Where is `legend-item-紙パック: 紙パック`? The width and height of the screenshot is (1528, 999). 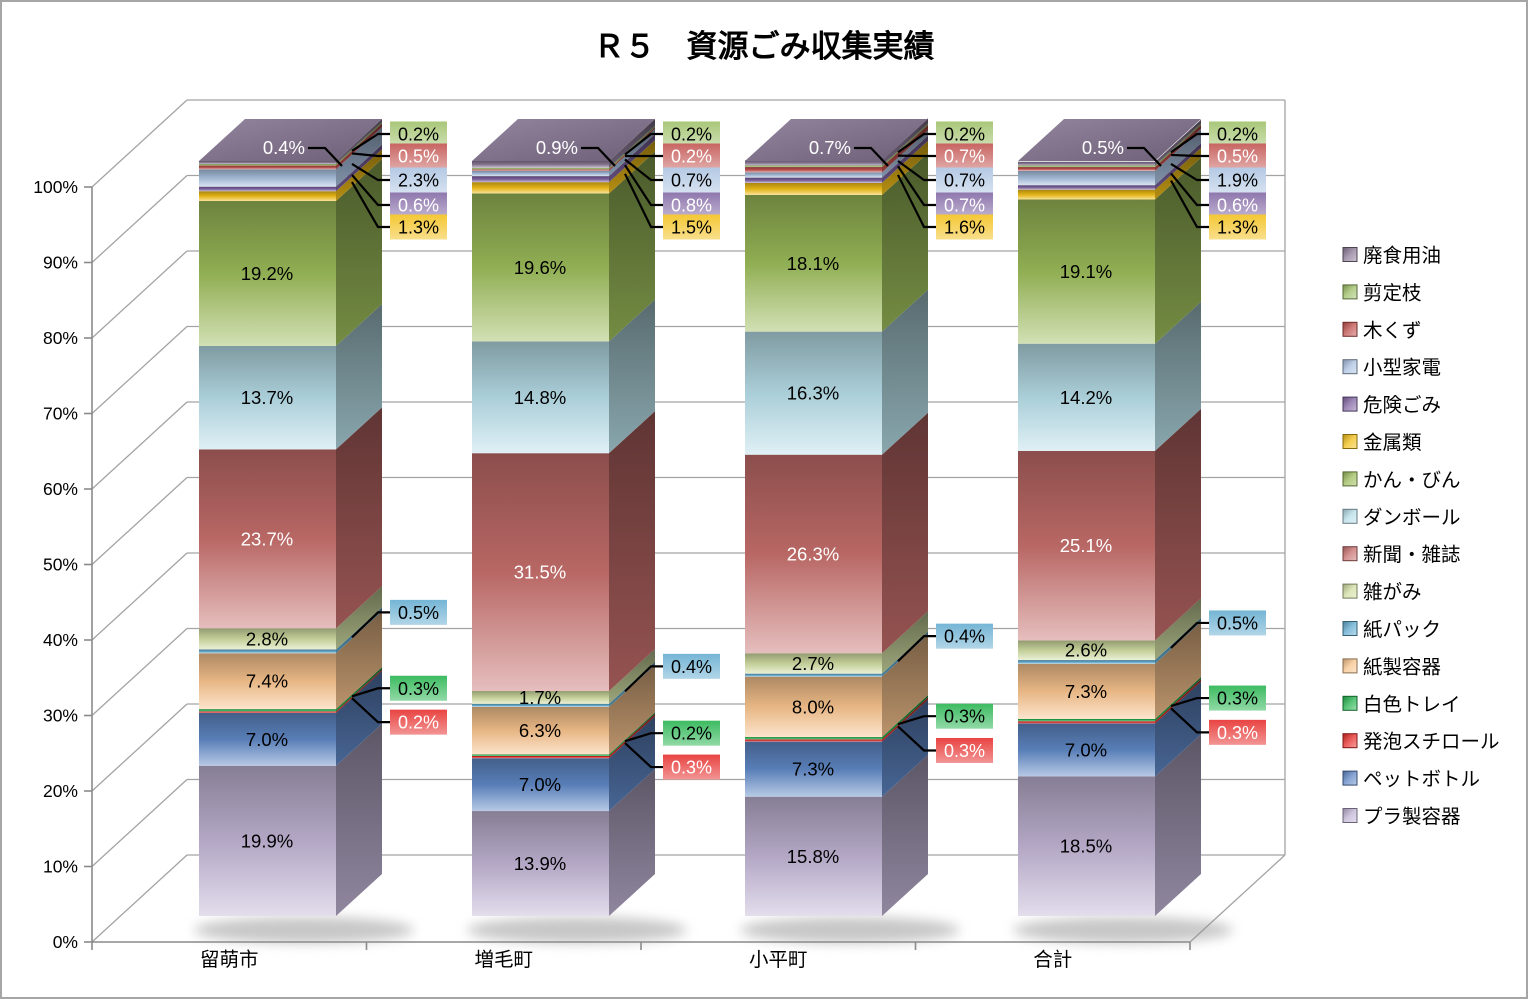
legend-item-紙パック: 紙パック is located at coordinates (1391, 630).